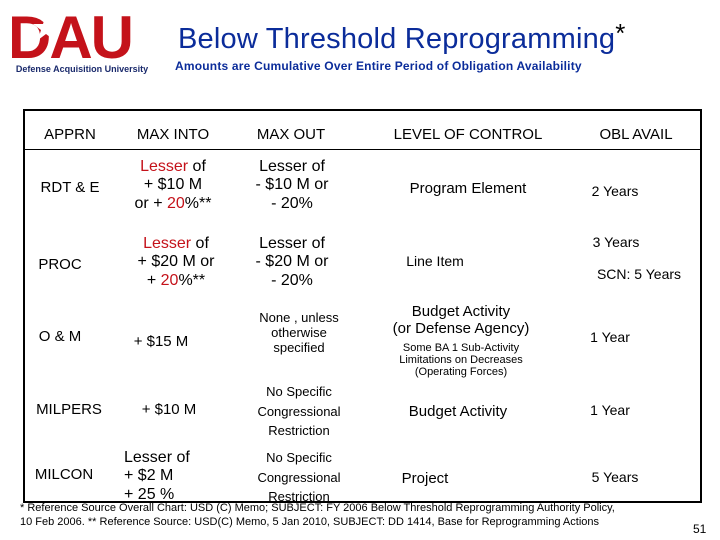  I want to click on page-title: Below Threshold Reprogramming*, so click(448, 37).